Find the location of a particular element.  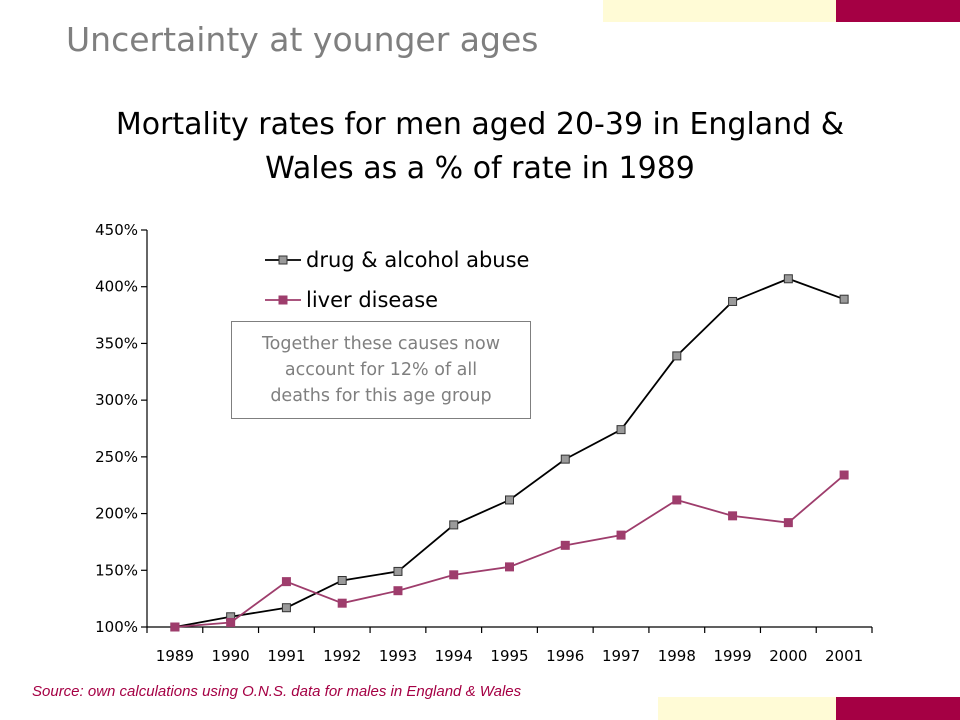

y-tick-label: 300% is located at coordinates (116, 400).